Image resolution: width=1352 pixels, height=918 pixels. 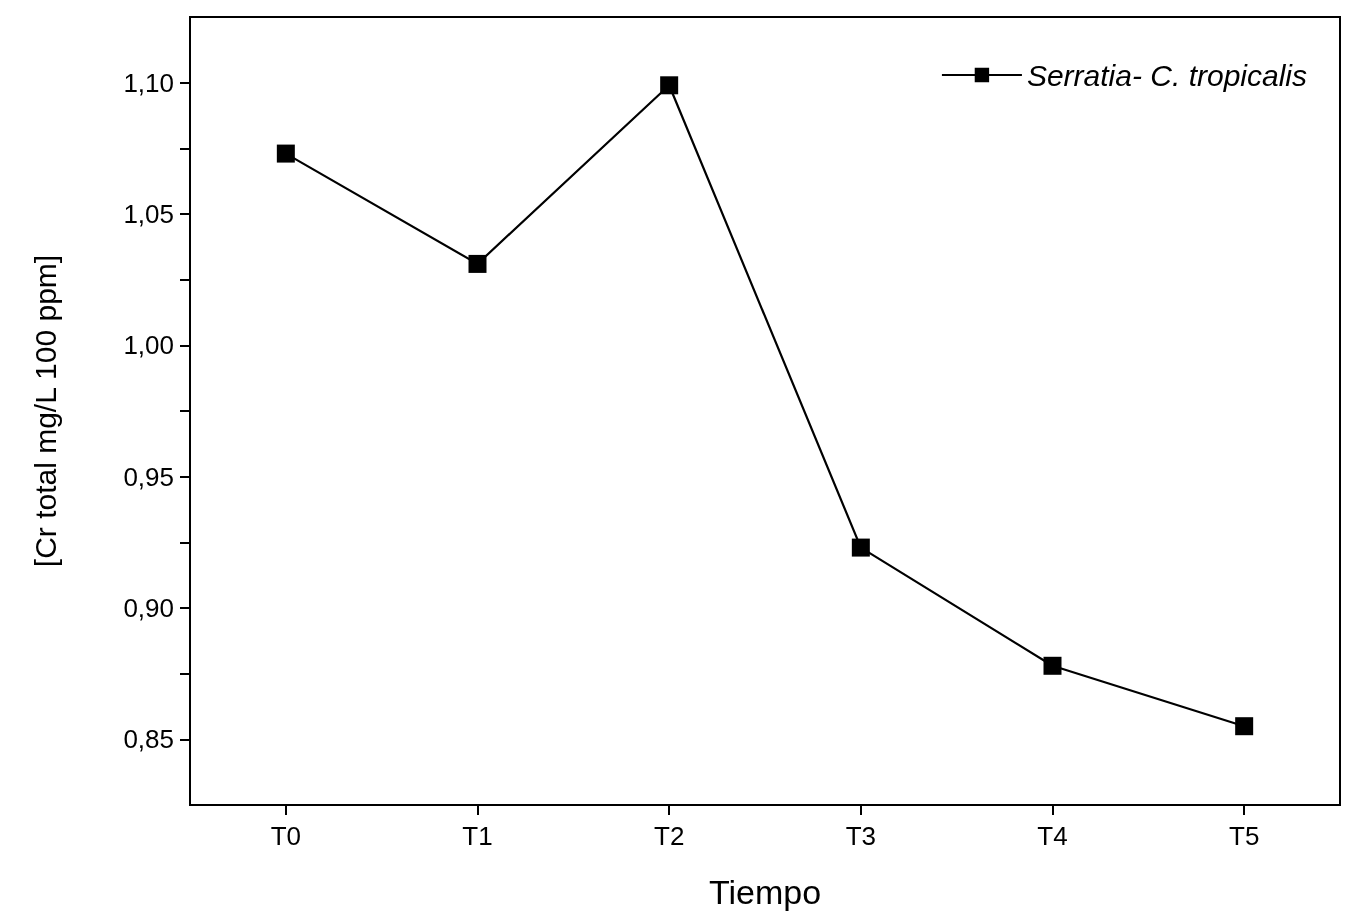 What do you see at coordinates (1166, 75) in the screenshot?
I see `legend-label: Serratia- C. tropicalis` at bounding box center [1166, 75].